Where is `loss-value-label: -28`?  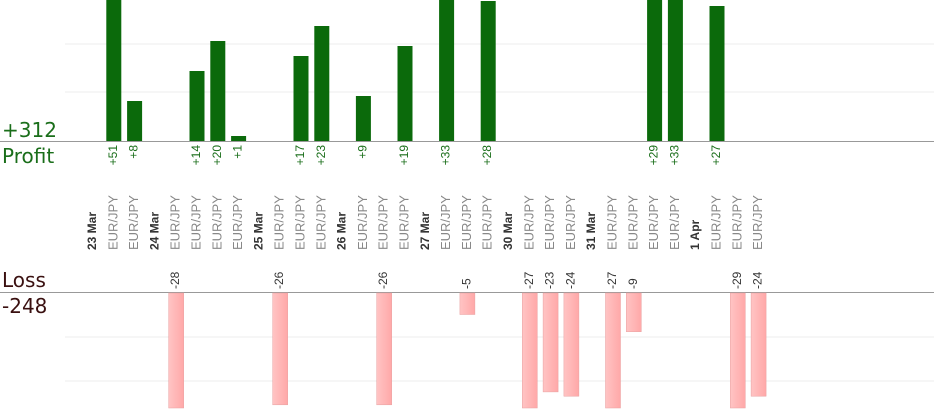 loss-value-label: -28 is located at coordinates (175, 280).